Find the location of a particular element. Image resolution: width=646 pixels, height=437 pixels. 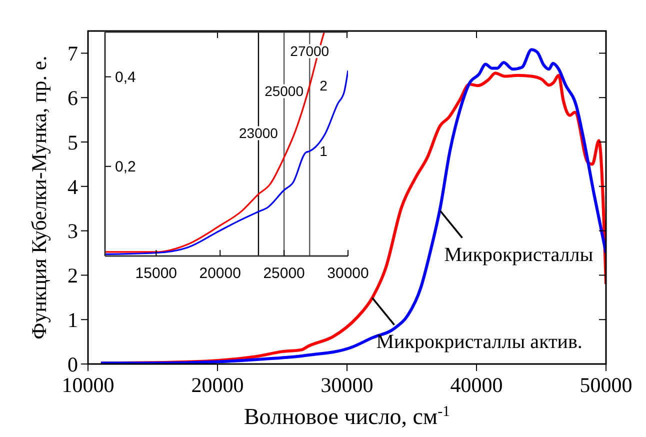

x-tick-label: 25000 is located at coordinates (284, 273).